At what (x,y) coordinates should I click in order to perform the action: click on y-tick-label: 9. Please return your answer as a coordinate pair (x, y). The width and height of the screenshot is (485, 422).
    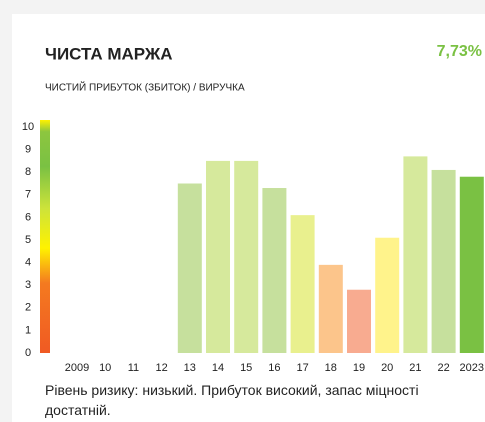
    Looking at the image, I should click on (28, 150).